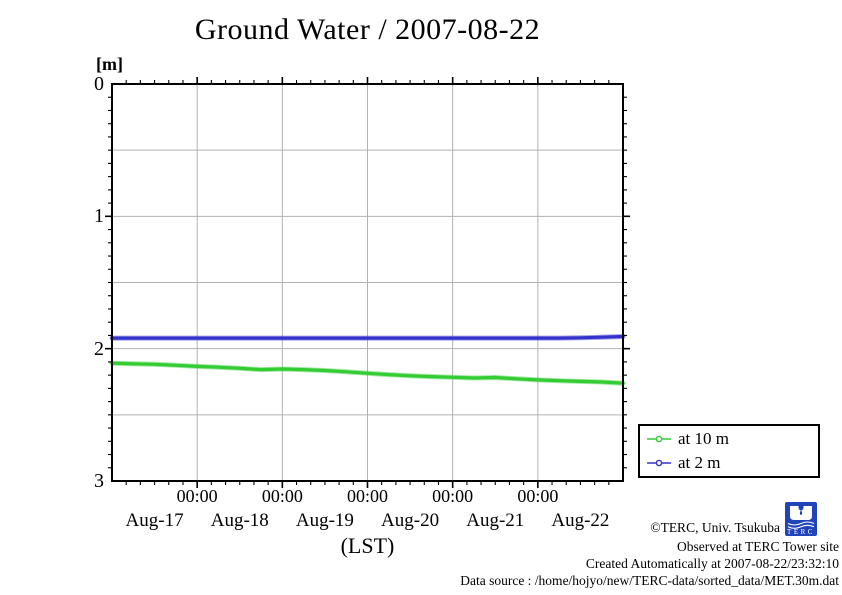 This screenshot has width=842, height=595. I want to click on x-day-tick-label: Aug-17, so click(154, 520).